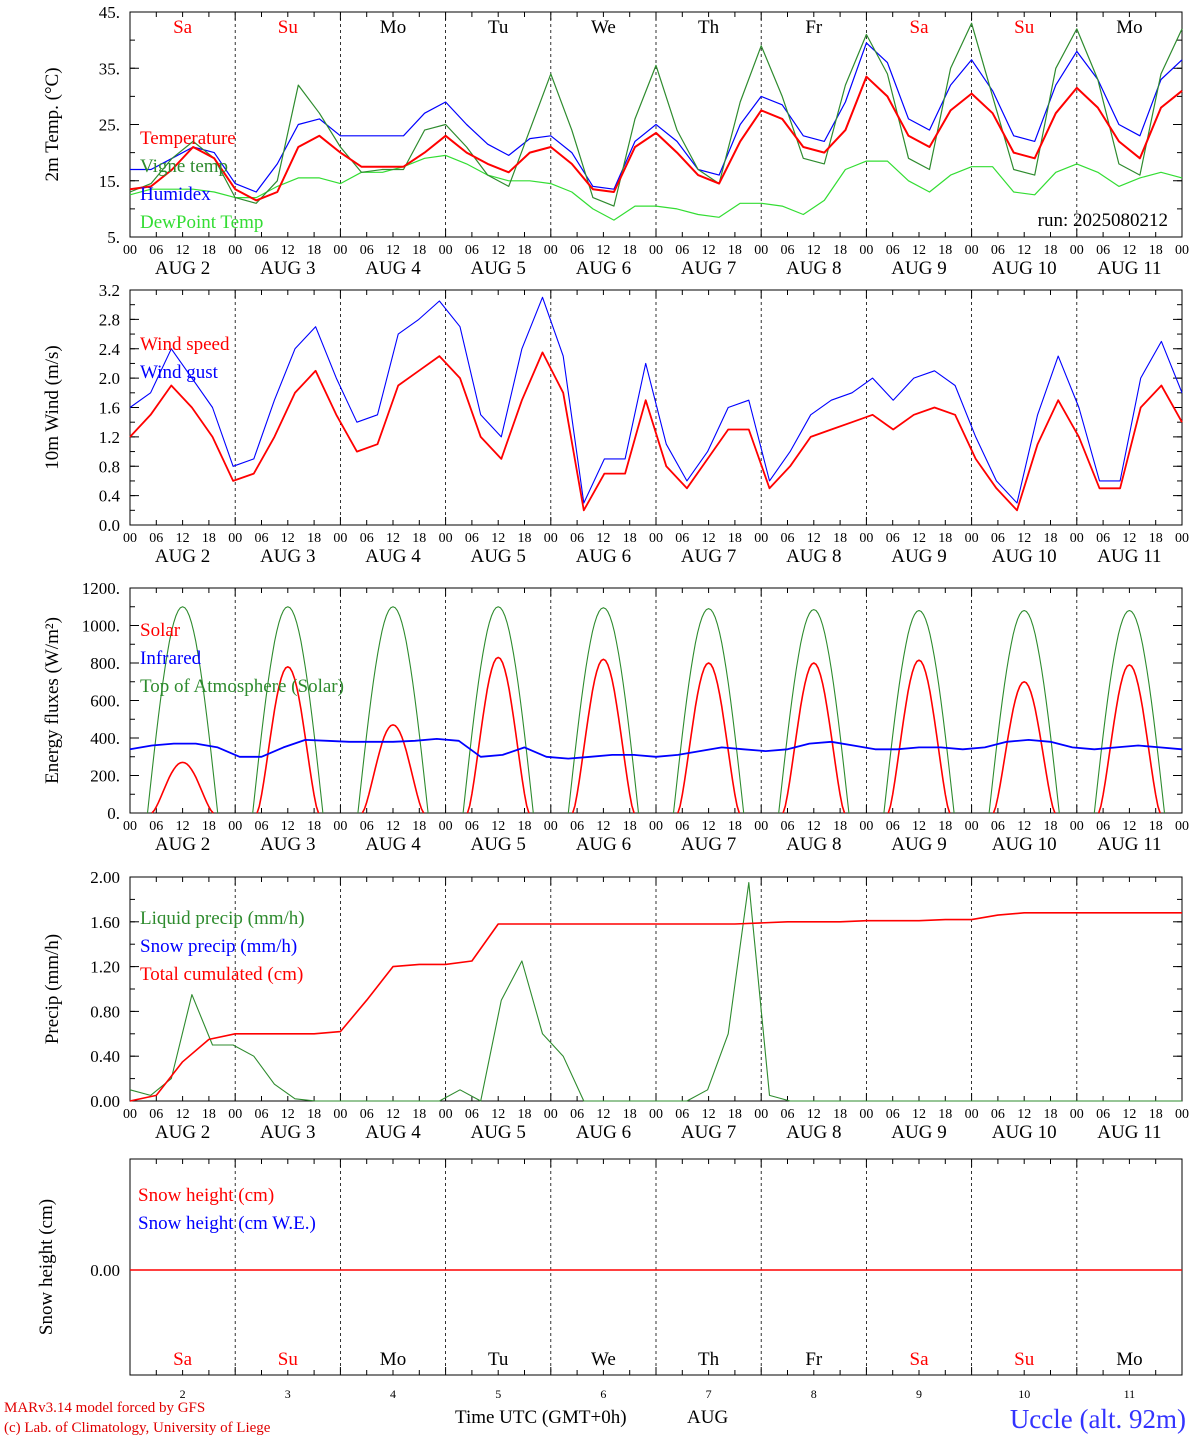 The width and height of the screenshot is (1194, 1440). What do you see at coordinates (109, 68) in the screenshot?
I see `y-tick-label: 35.` at bounding box center [109, 68].